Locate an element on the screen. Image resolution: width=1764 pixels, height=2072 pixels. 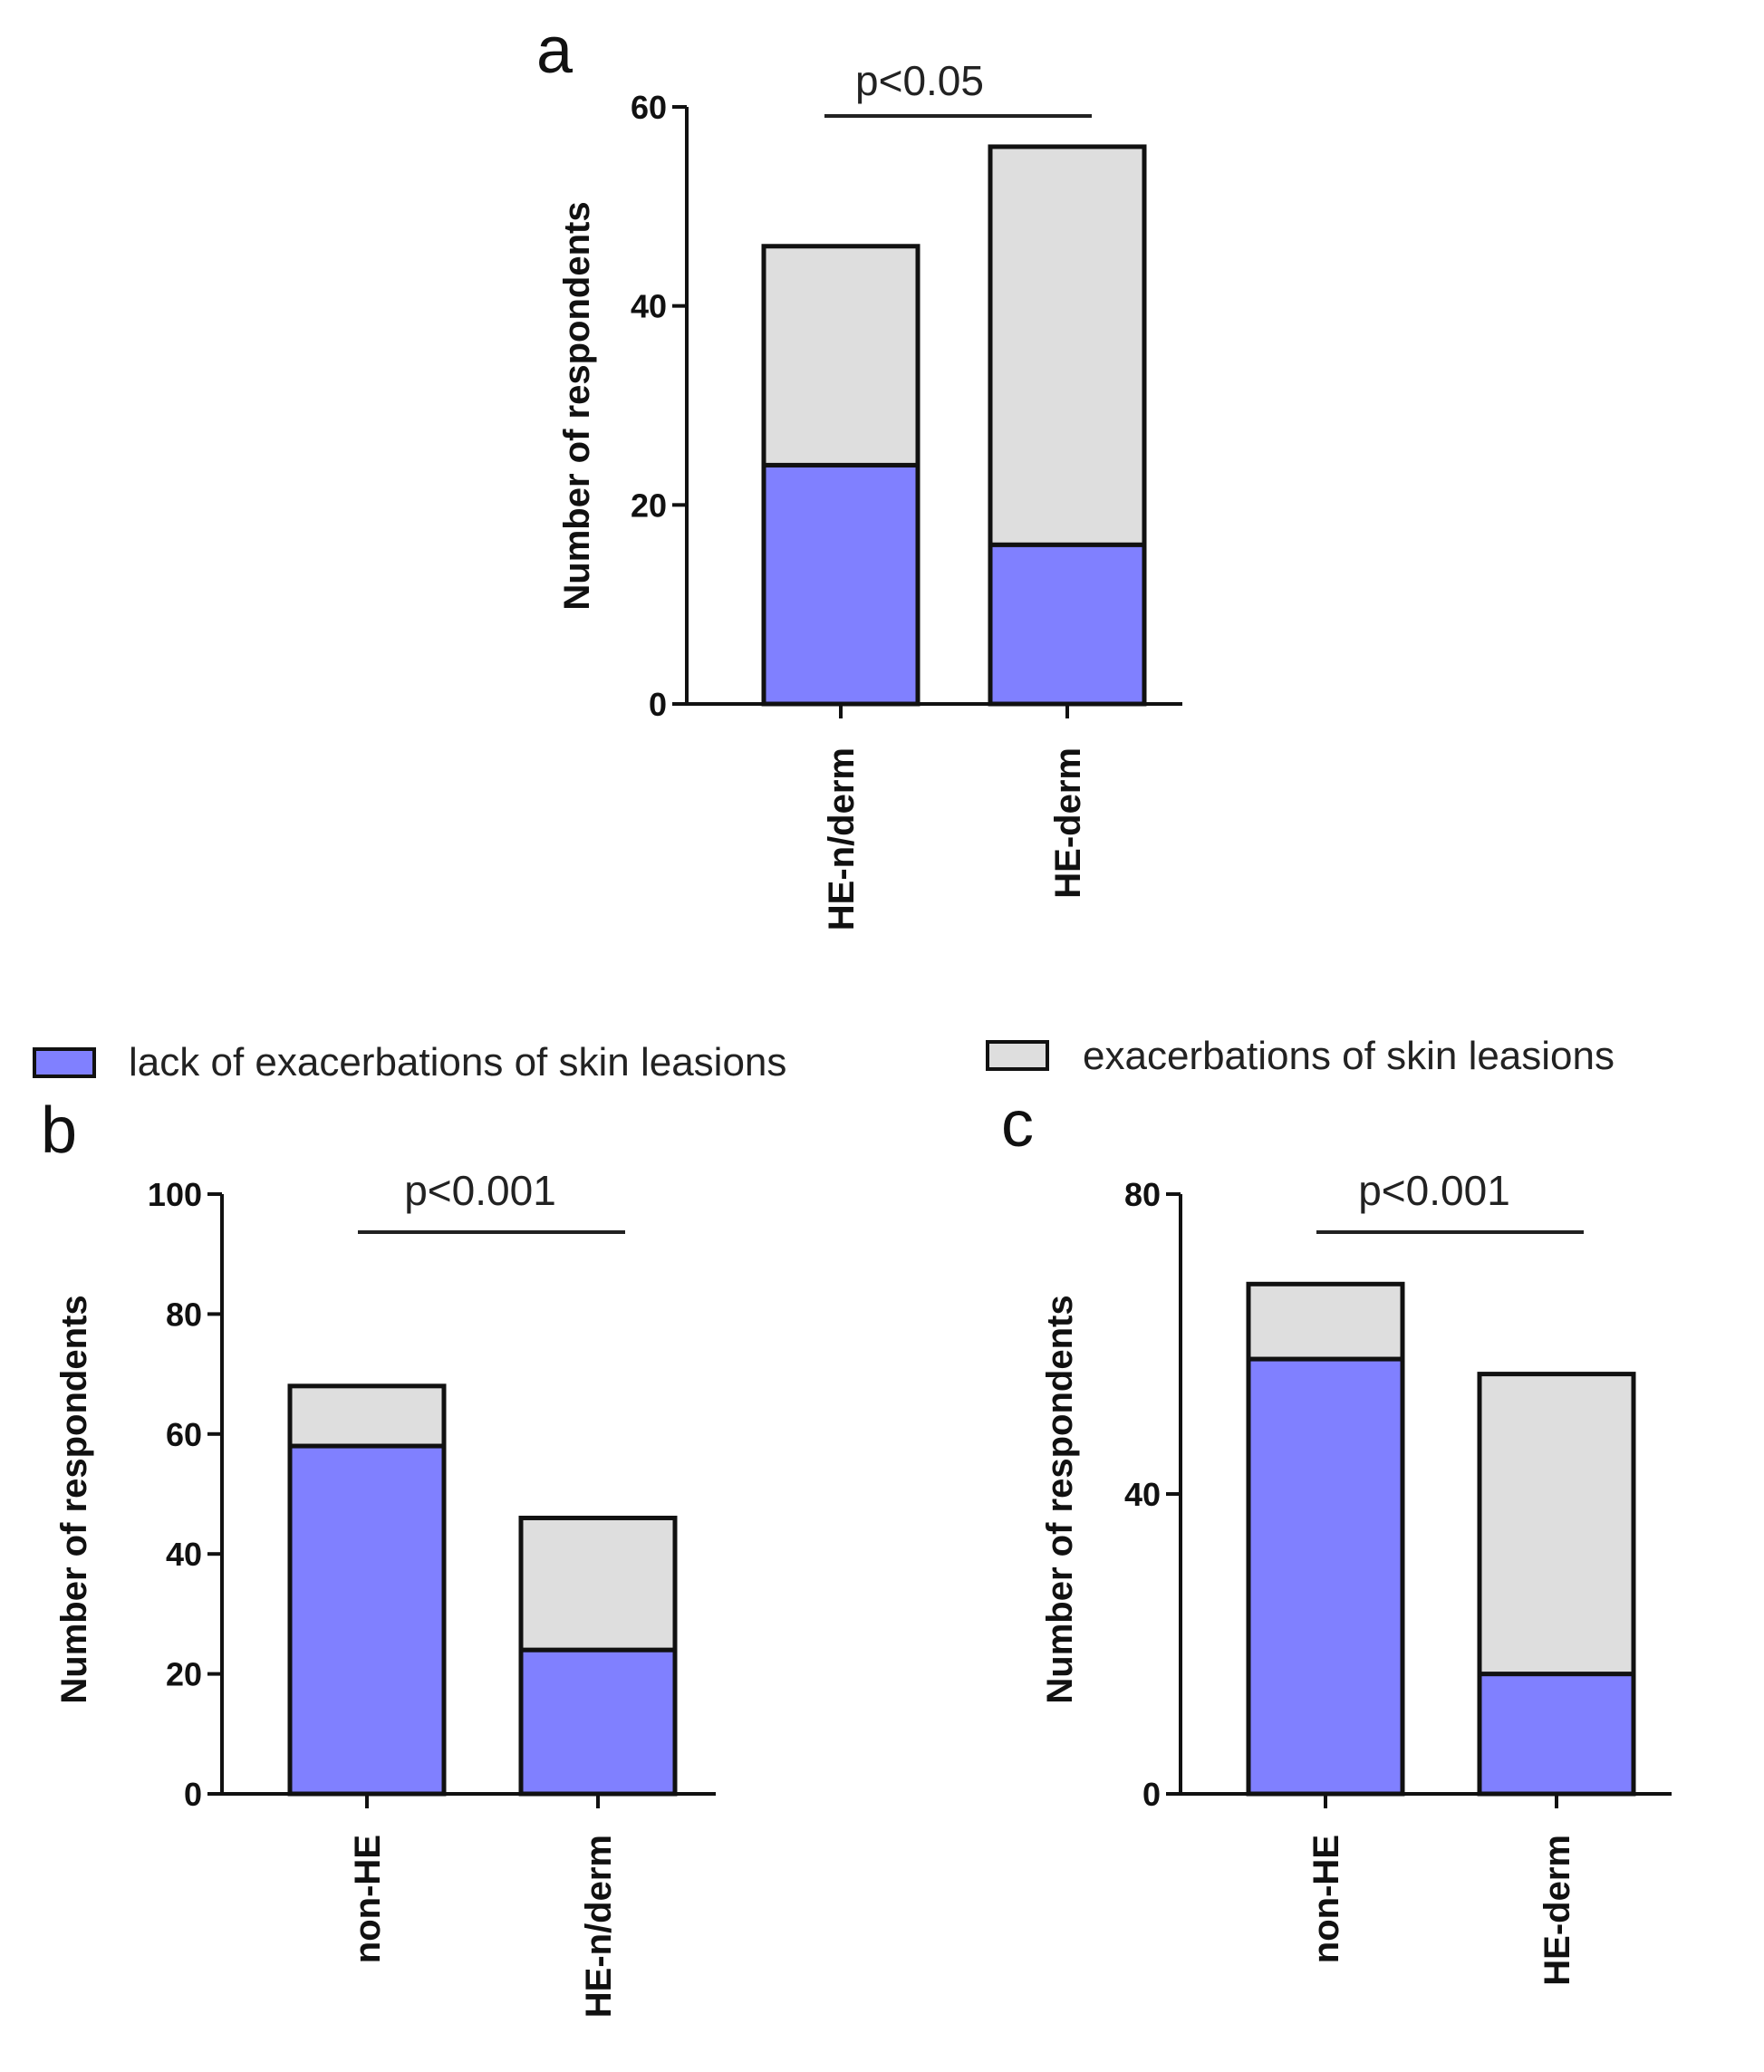
panel-b-y-tick-label-60: 60 is located at coordinates (184, 1434).